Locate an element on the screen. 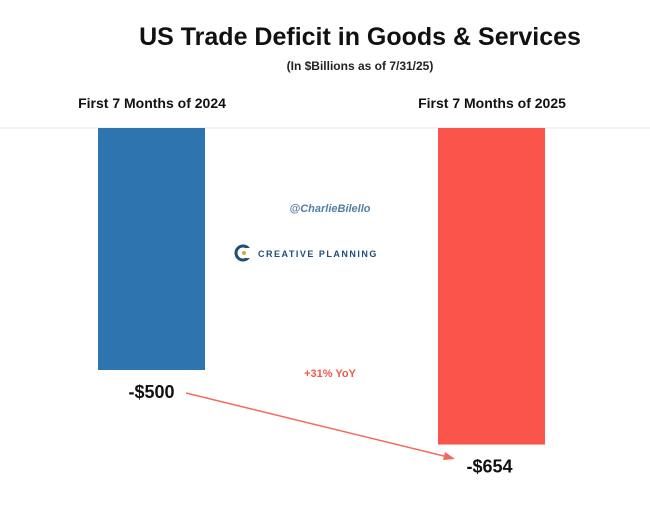 This screenshot has width=650, height=512. trend-arrow is located at coordinates (319, 425).